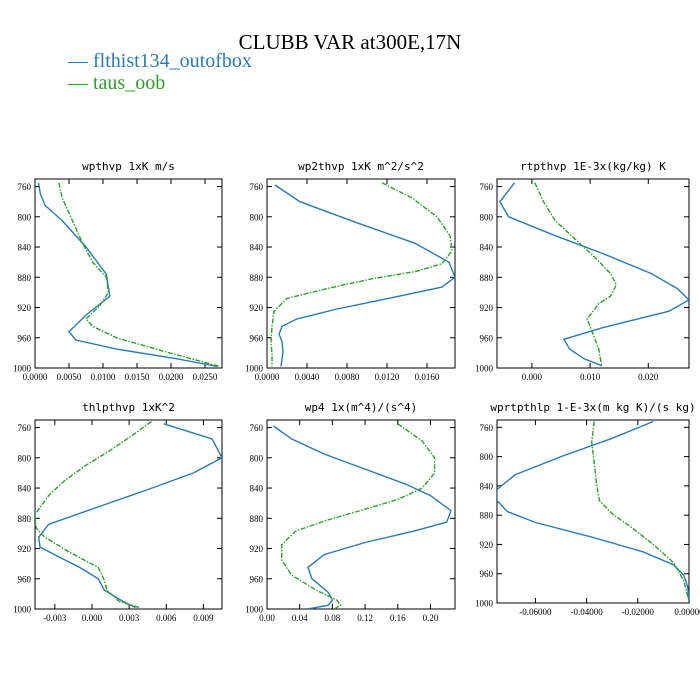 The image size is (700, 700). I want to click on x-tick-label: 0.0100, so click(103, 377).